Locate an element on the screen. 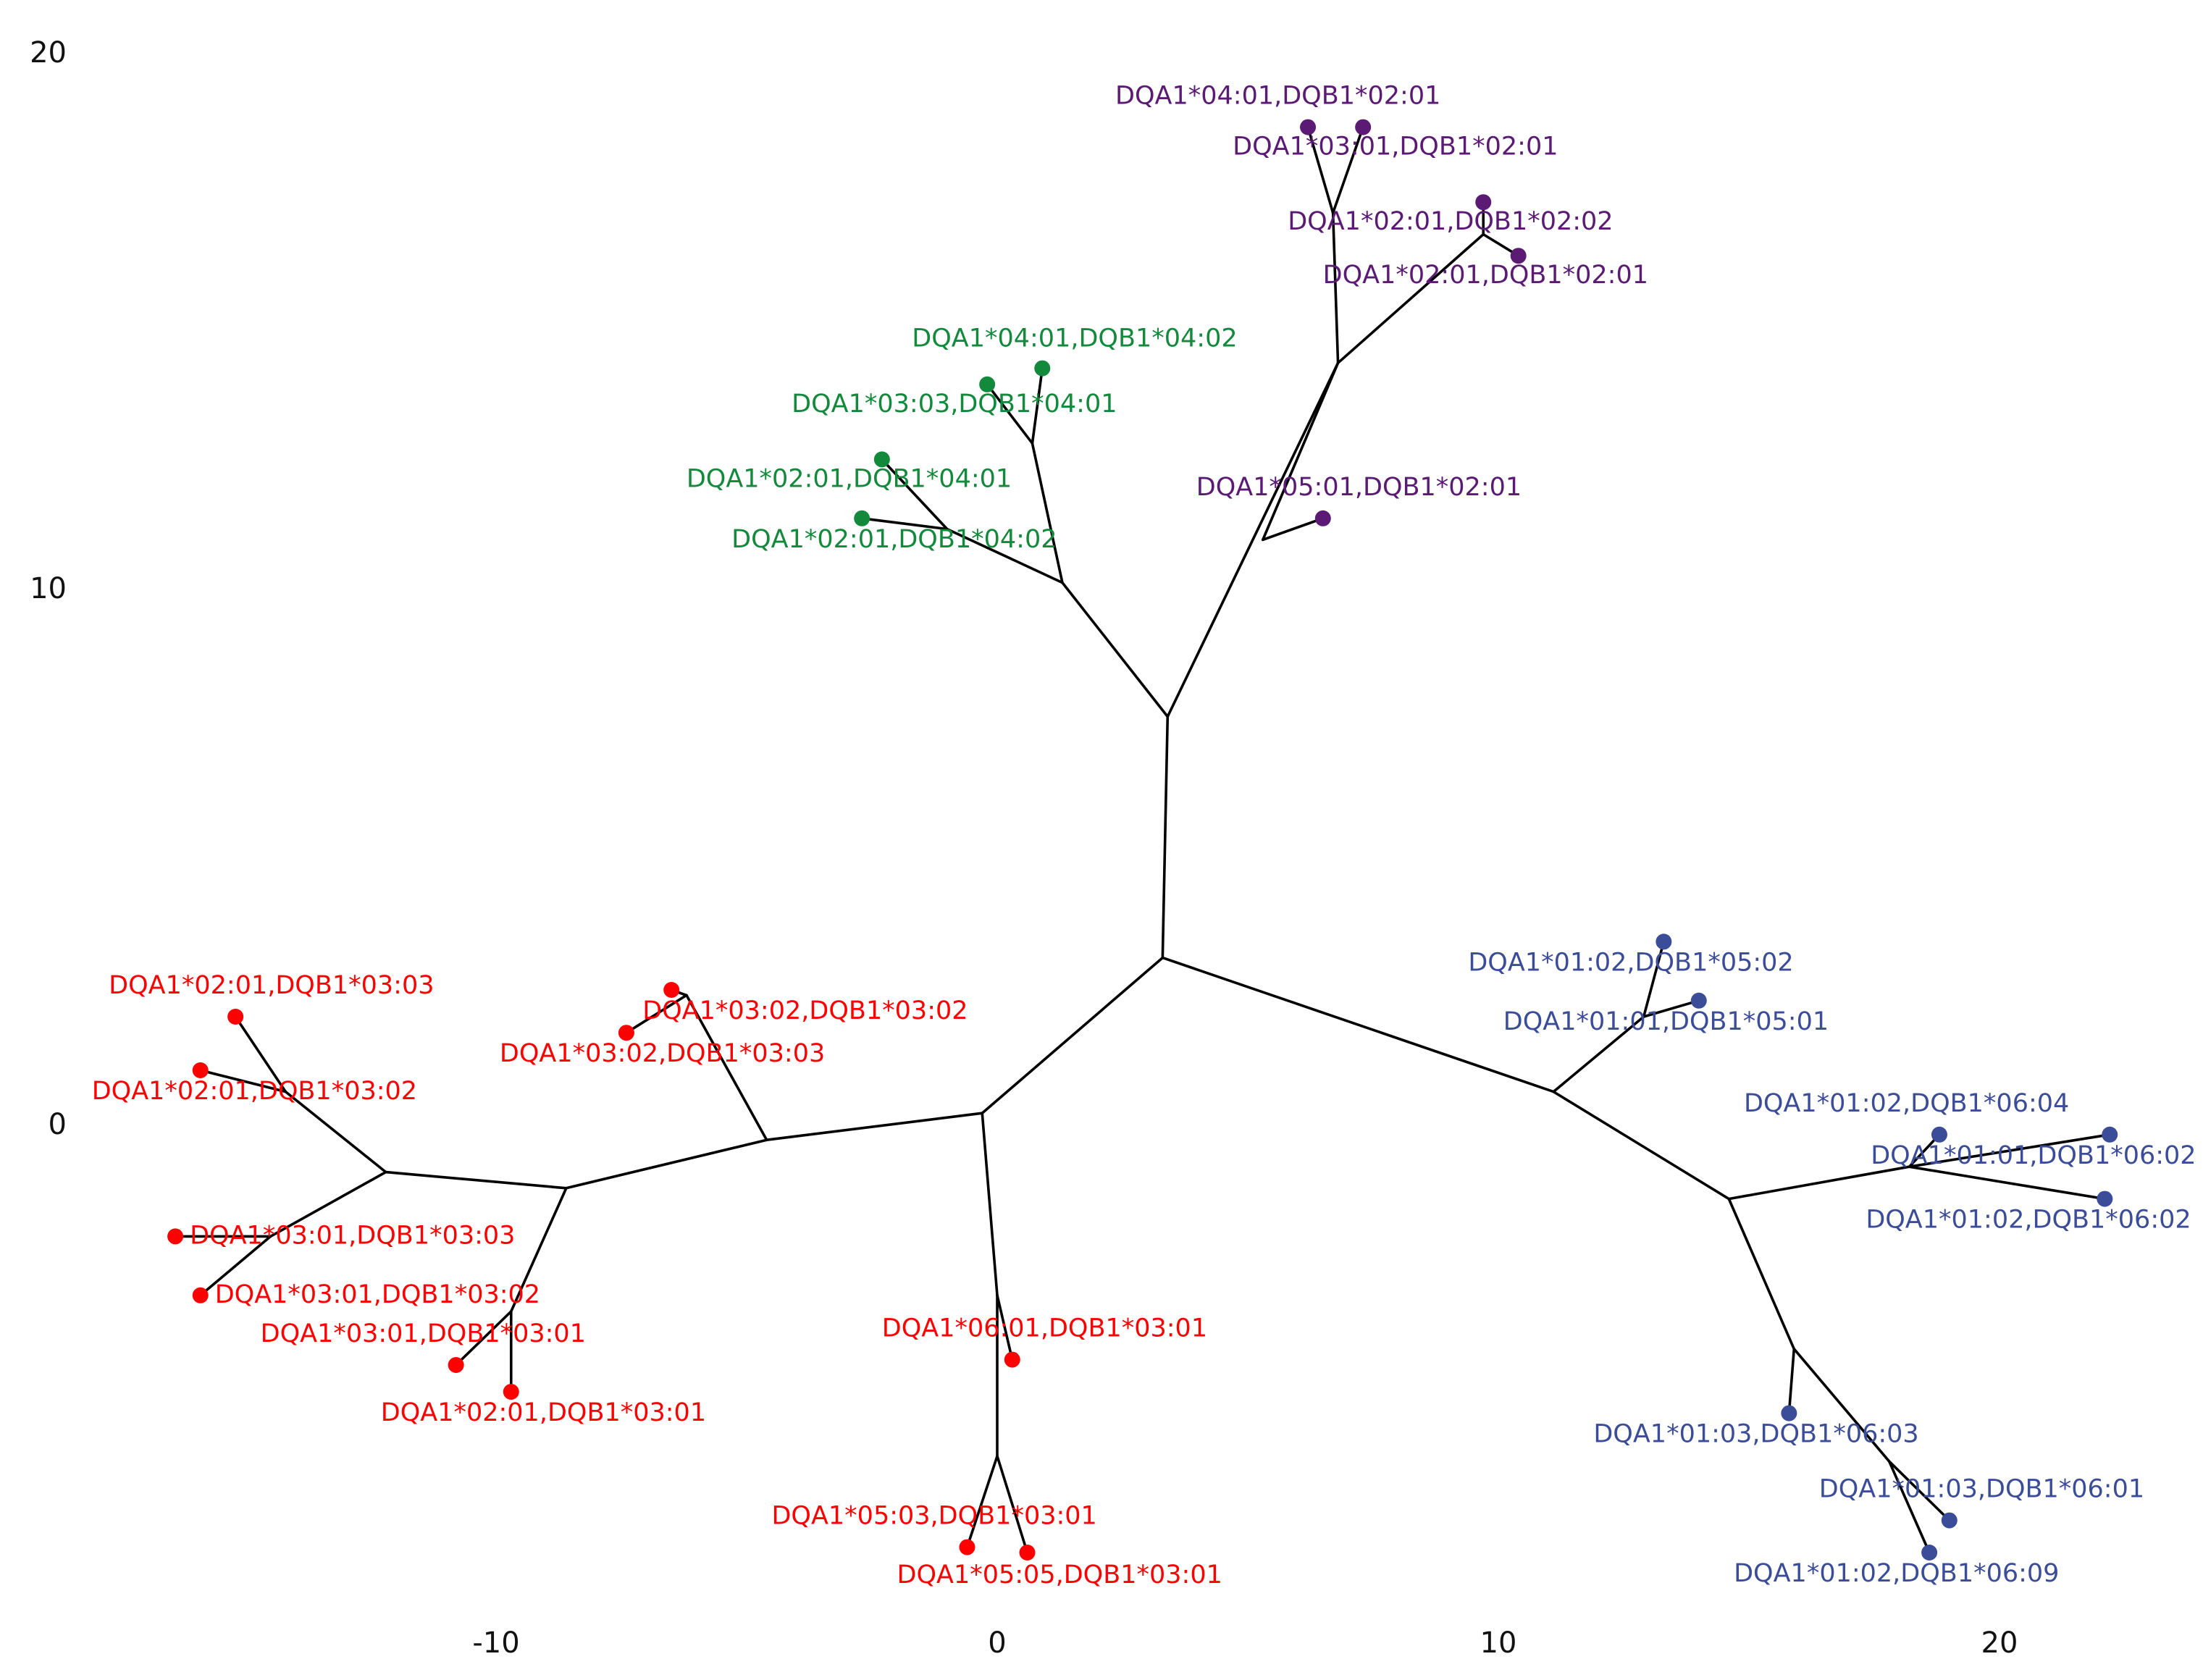 This screenshot has width=2203, height=1680. tip-point-L11 is located at coordinates (626, 1033).